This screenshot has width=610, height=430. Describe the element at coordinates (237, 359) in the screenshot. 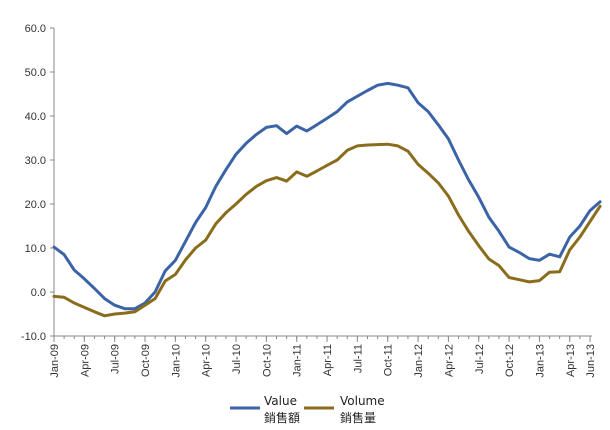

I see `x-tick-label: Jul-10` at that location.